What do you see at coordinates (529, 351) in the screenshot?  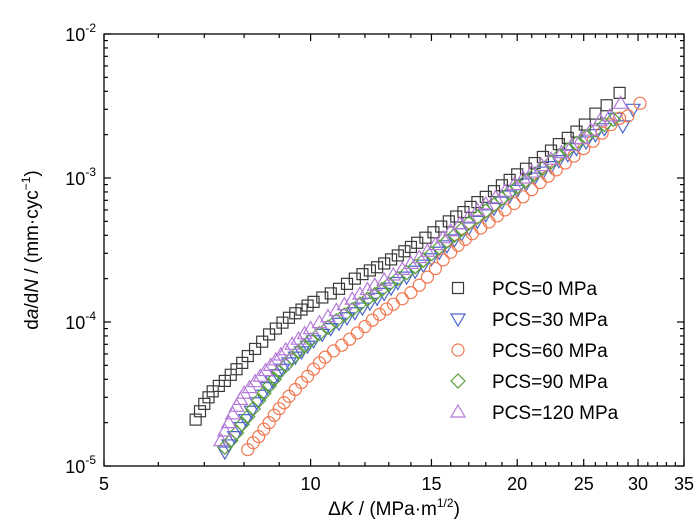 I see `legend-entry-2: PCS=60 MPa` at bounding box center [529, 351].